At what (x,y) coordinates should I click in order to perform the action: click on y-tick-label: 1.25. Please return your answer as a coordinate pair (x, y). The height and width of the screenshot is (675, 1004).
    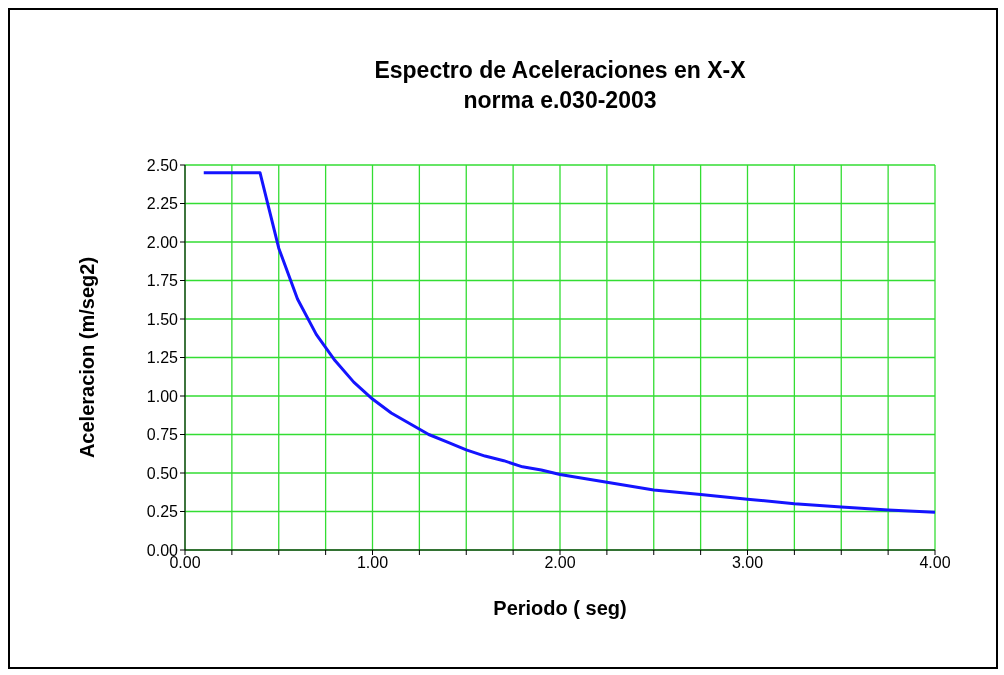
    Looking at the image, I should click on (162, 358).